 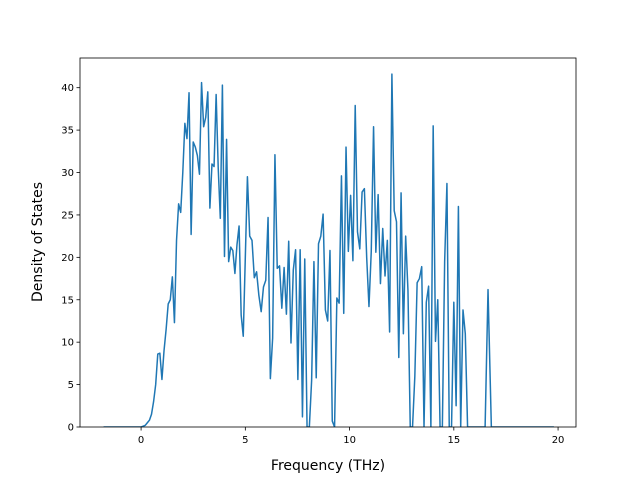 I want to click on y-tick-label: 25, so click(x=67, y=215).